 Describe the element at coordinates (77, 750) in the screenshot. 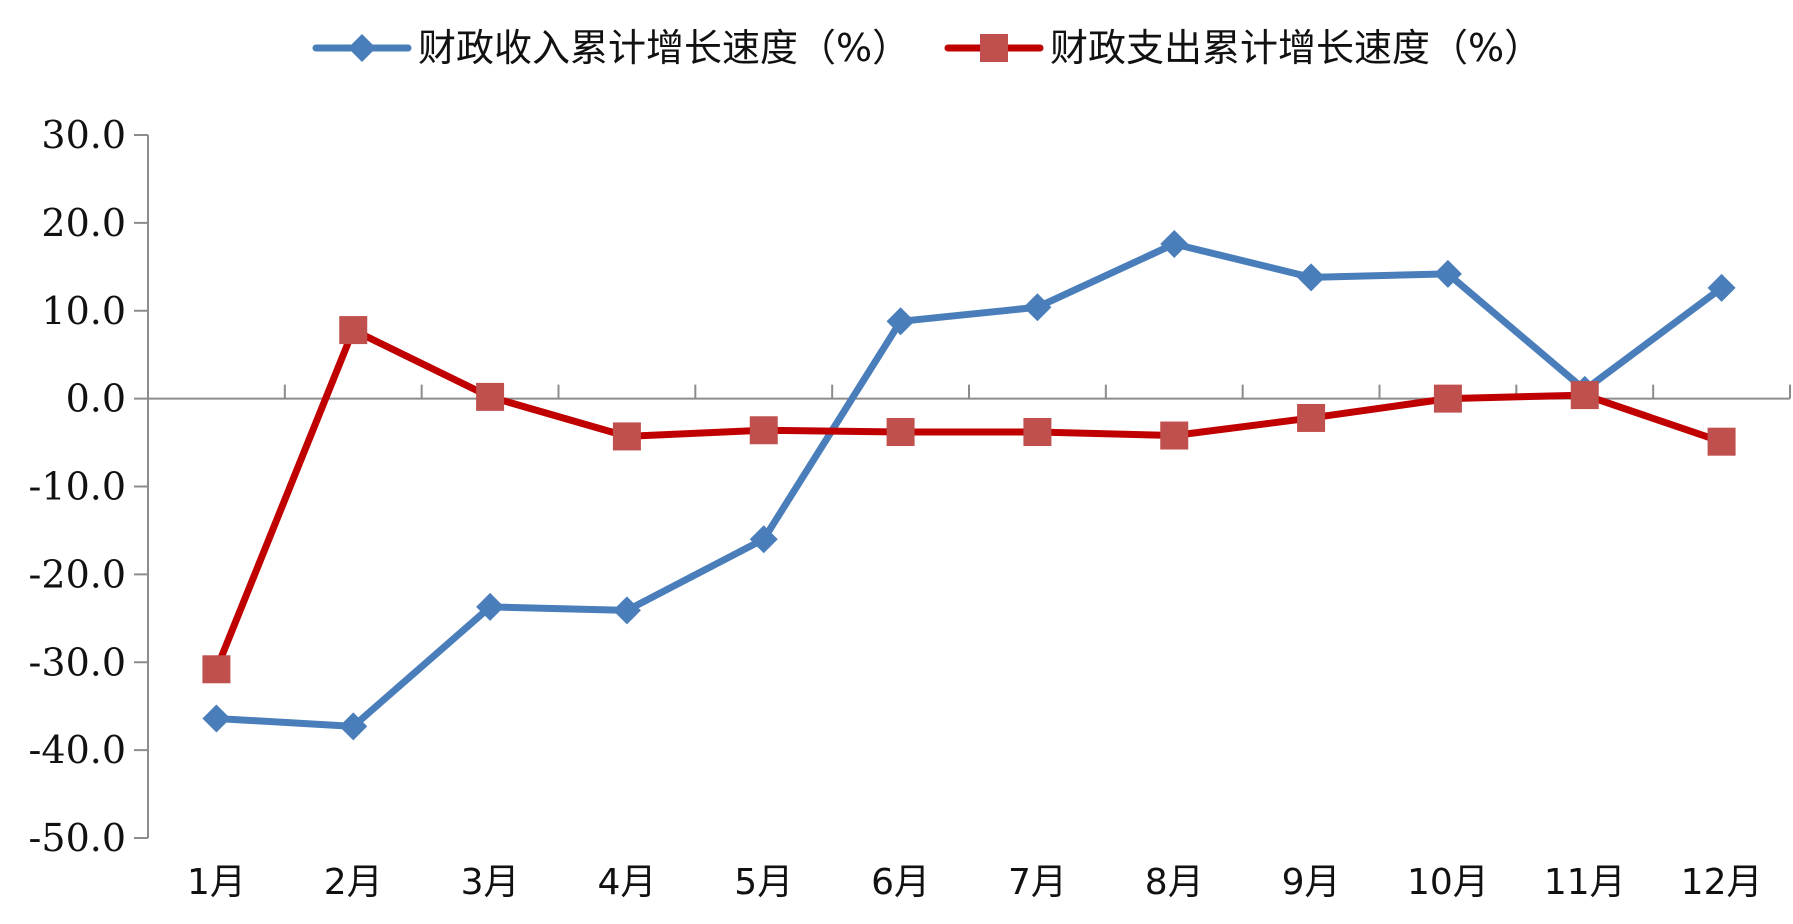

I see `y-tick-label: -40.0` at that location.